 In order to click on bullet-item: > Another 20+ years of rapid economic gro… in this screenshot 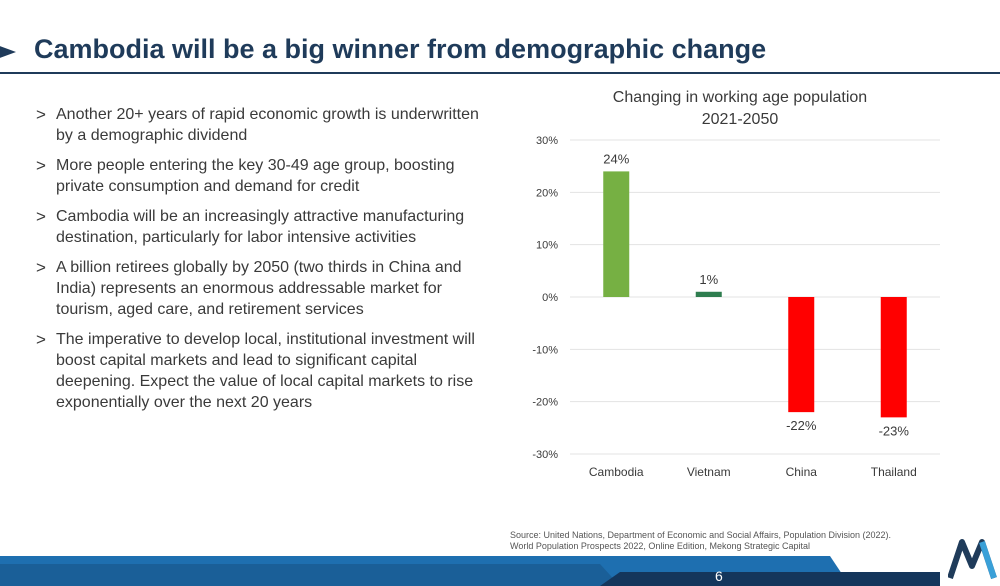, I will do `click(266, 125)`.